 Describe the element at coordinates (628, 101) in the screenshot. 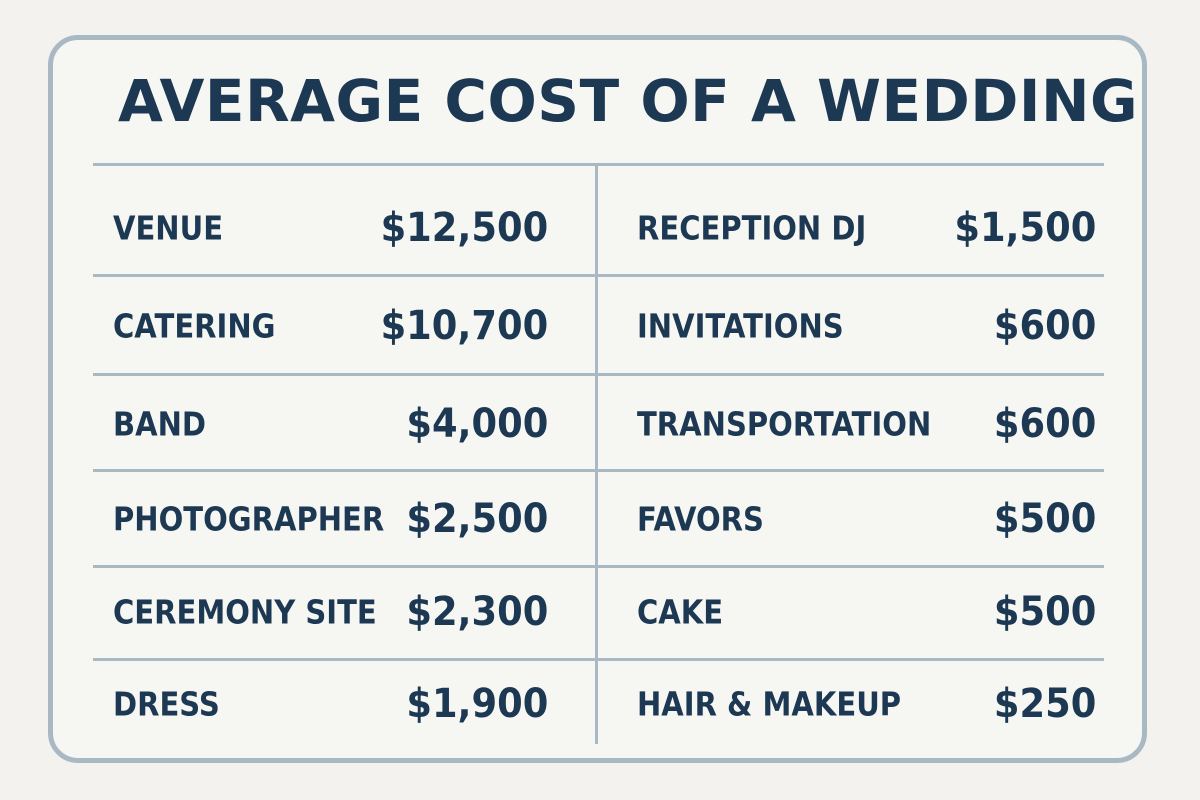

I see `page-title: AVERAGE COST OF A WEDDING` at that location.